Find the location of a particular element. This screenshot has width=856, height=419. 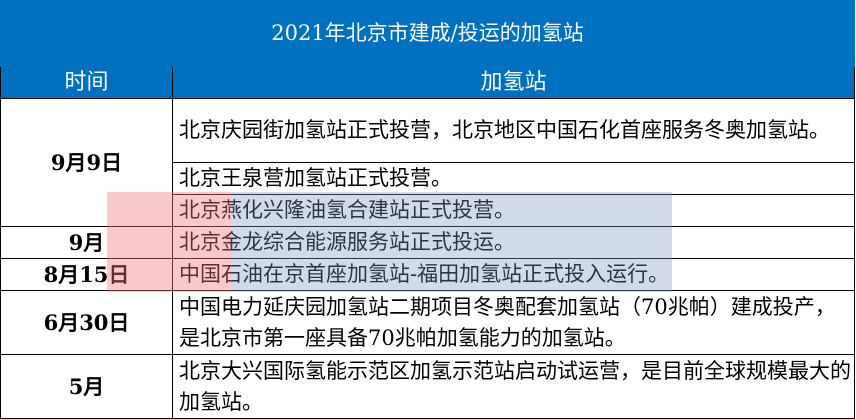

time-cell: 8月15日 is located at coordinates (86, 274).